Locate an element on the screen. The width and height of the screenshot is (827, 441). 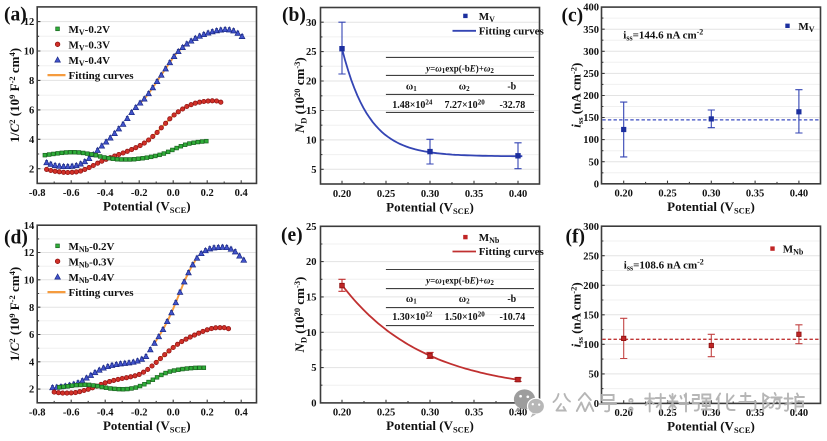
svg-text: 400 is located at coordinates (591, 8).